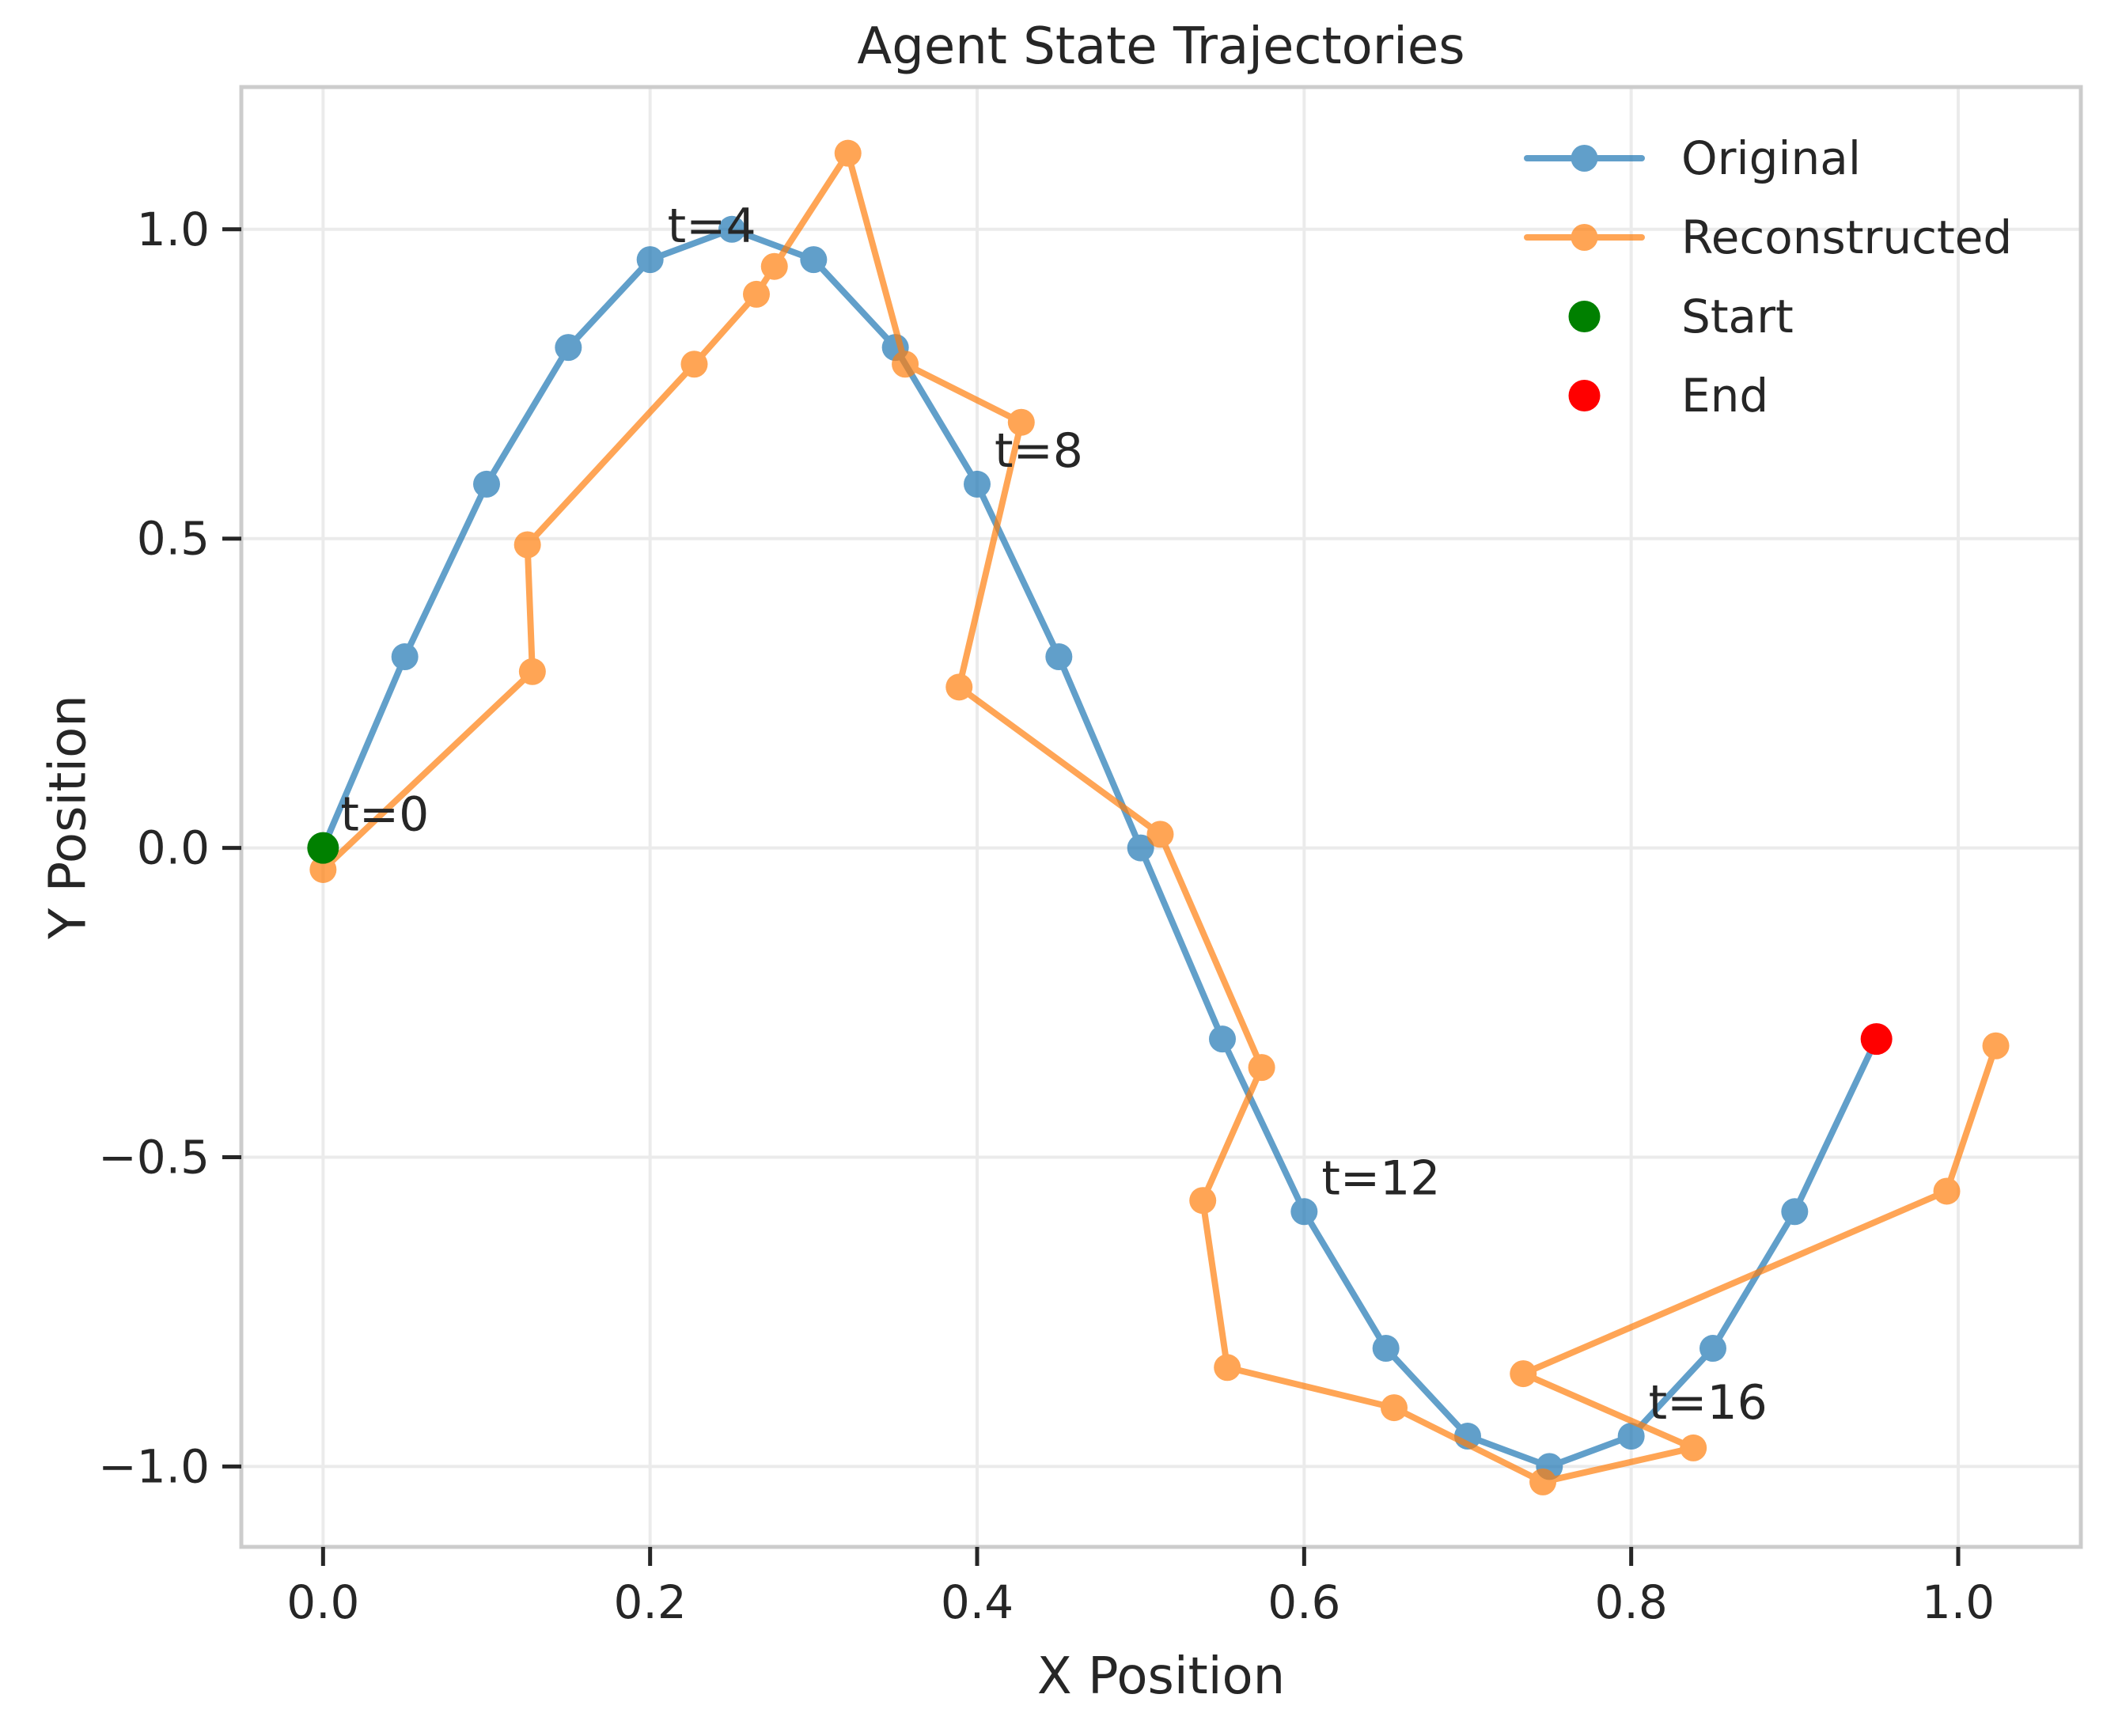  I want to click on x-tick-label: 0.6, so click(1303, 1602).